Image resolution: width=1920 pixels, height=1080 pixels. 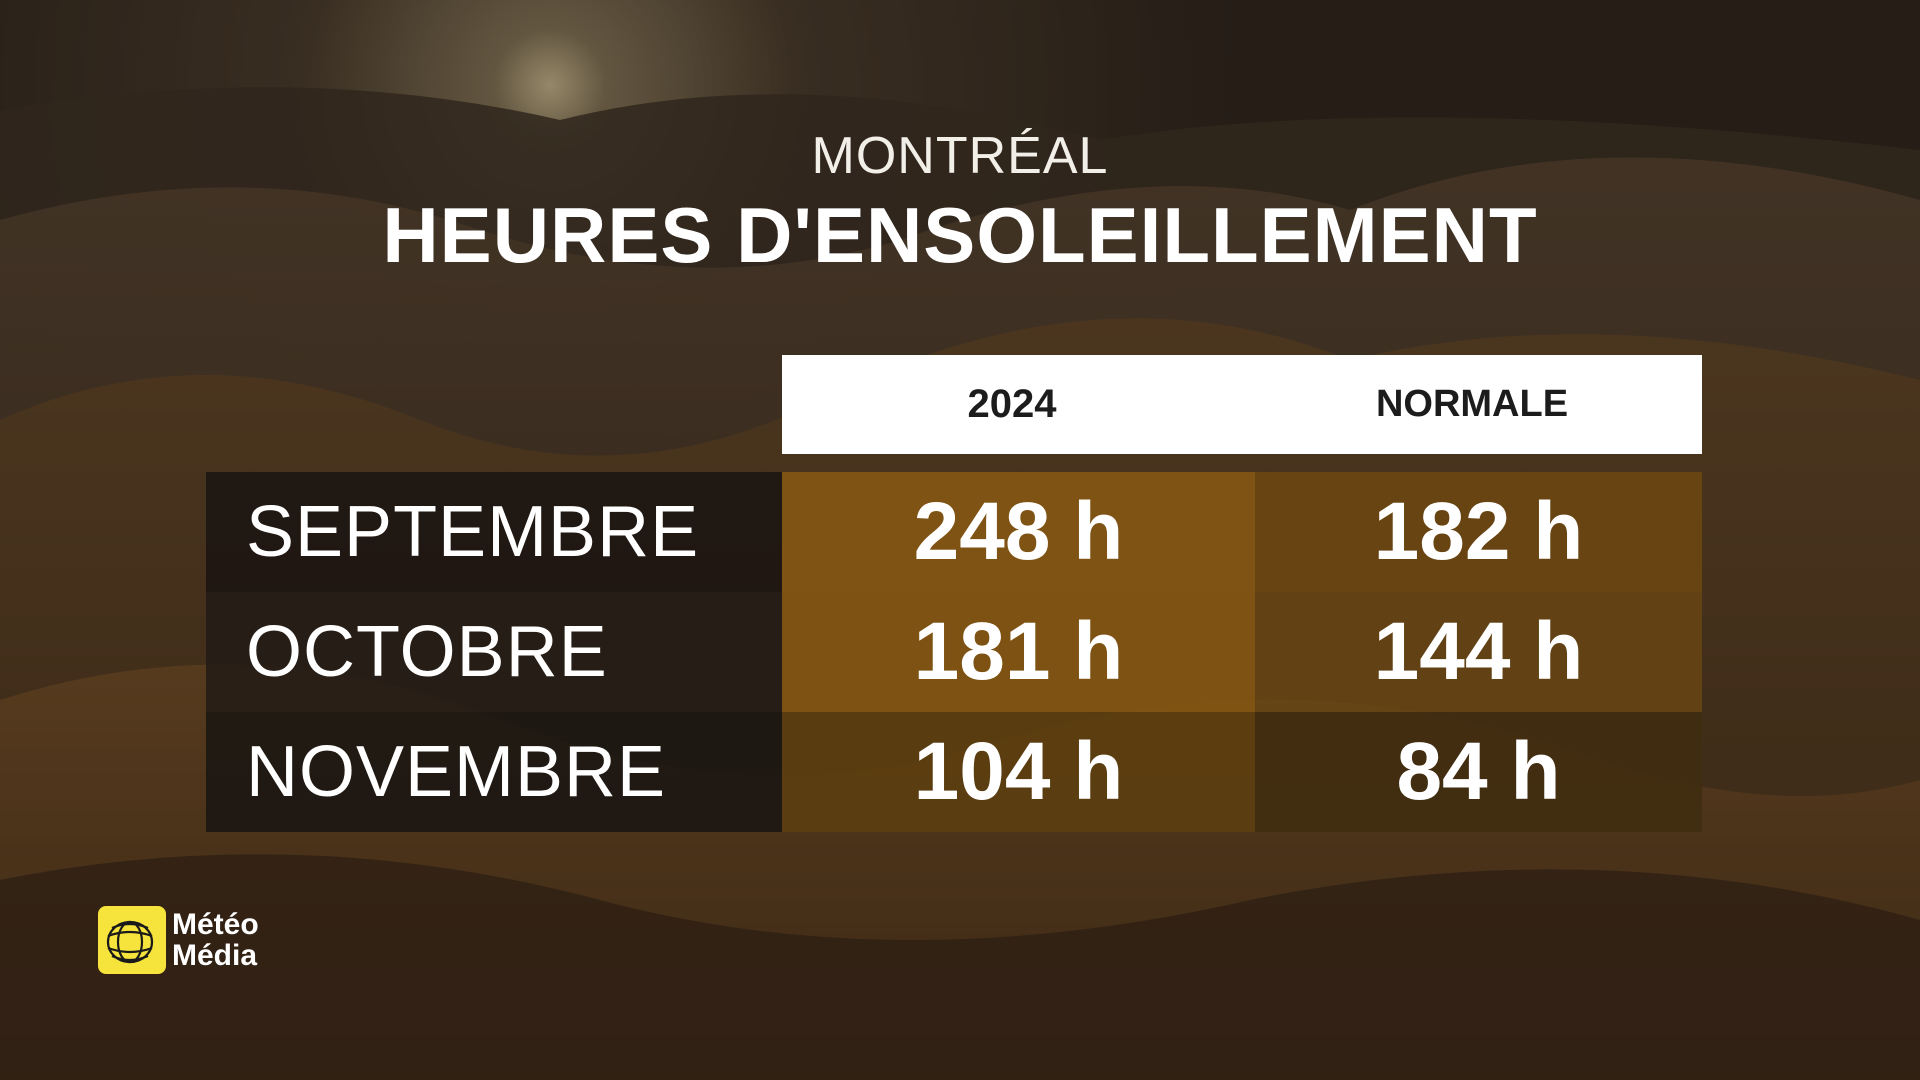 I want to click on column-header-normale: NORMALE, so click(x=1472, y=404).